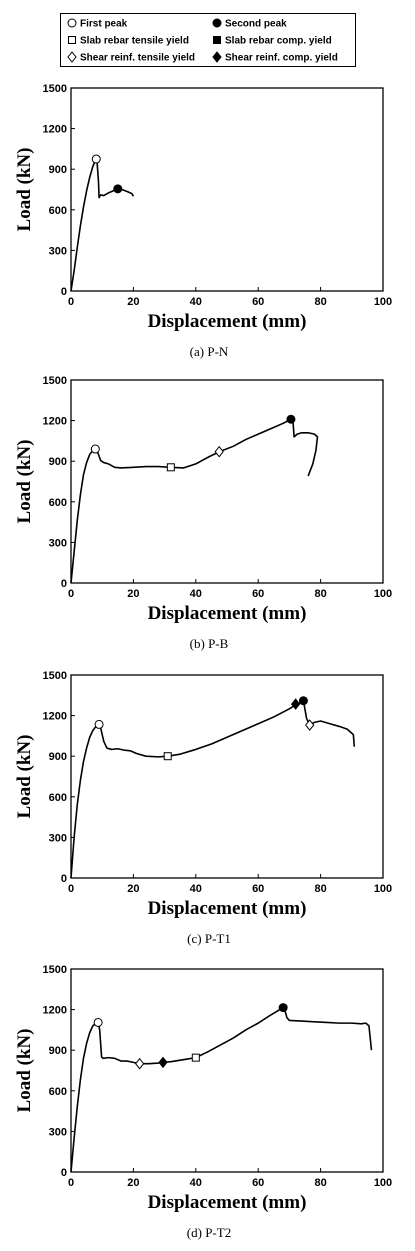 This screenshot has height=1251, width=415. What do you see at coordinates (281, 58) in the screenshot?
I see `legend-entry-label: Shear reinf. comp. yield` at bounding box center [281, 58].